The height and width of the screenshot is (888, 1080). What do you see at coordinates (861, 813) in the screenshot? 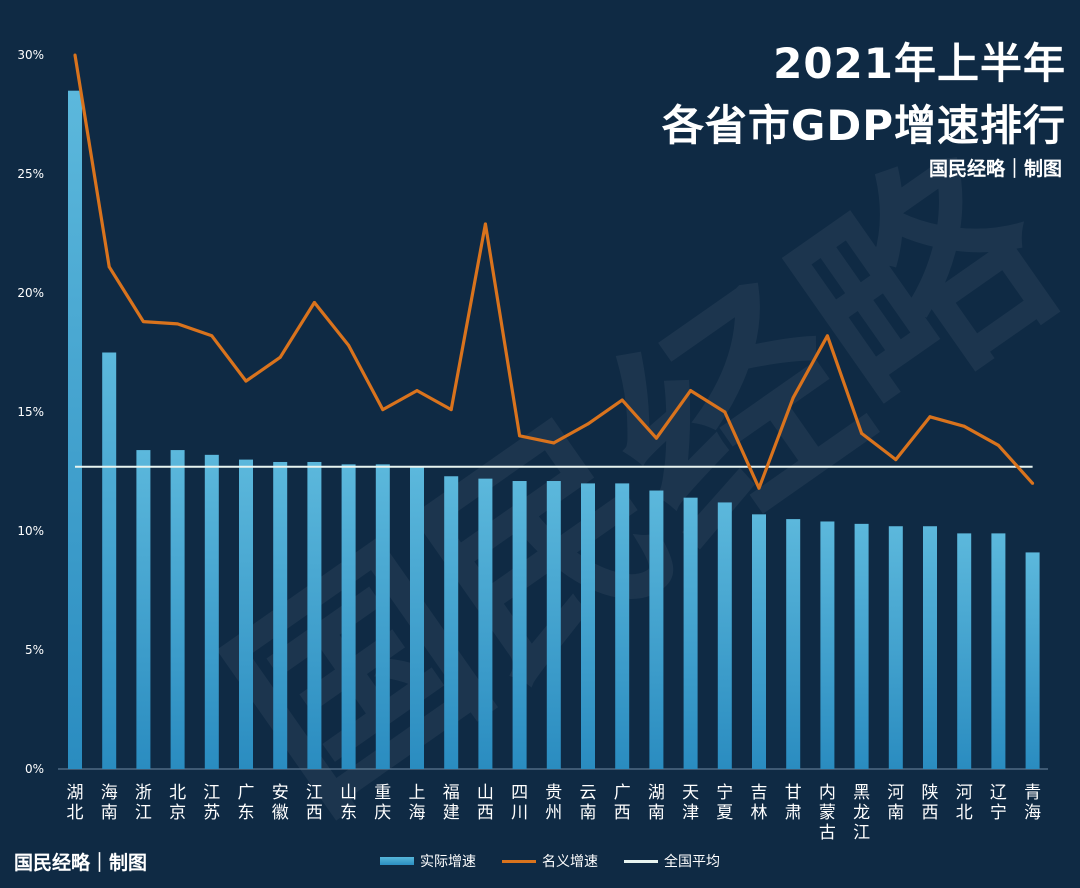
I see `x-tick-label: 黑龙江` at bounding box center [861, 813].